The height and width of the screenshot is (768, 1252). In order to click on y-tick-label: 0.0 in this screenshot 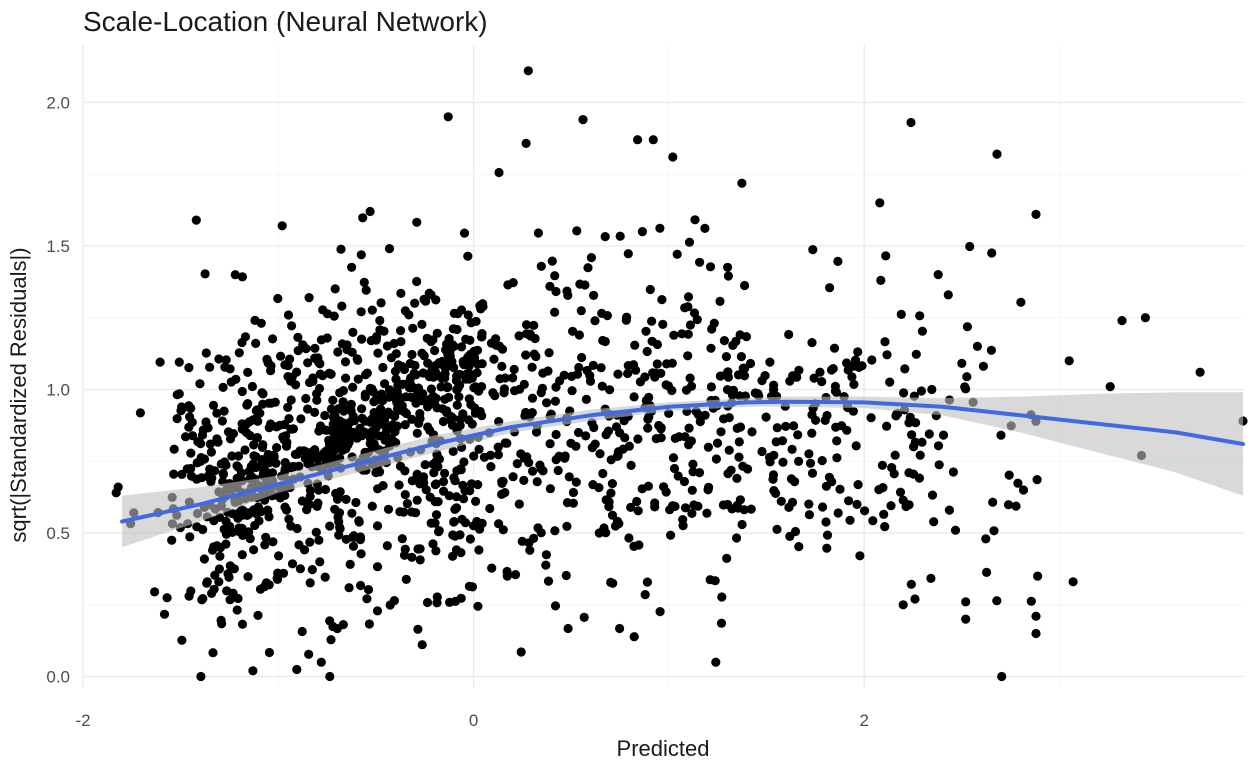, I will do `click(58, 677)`.